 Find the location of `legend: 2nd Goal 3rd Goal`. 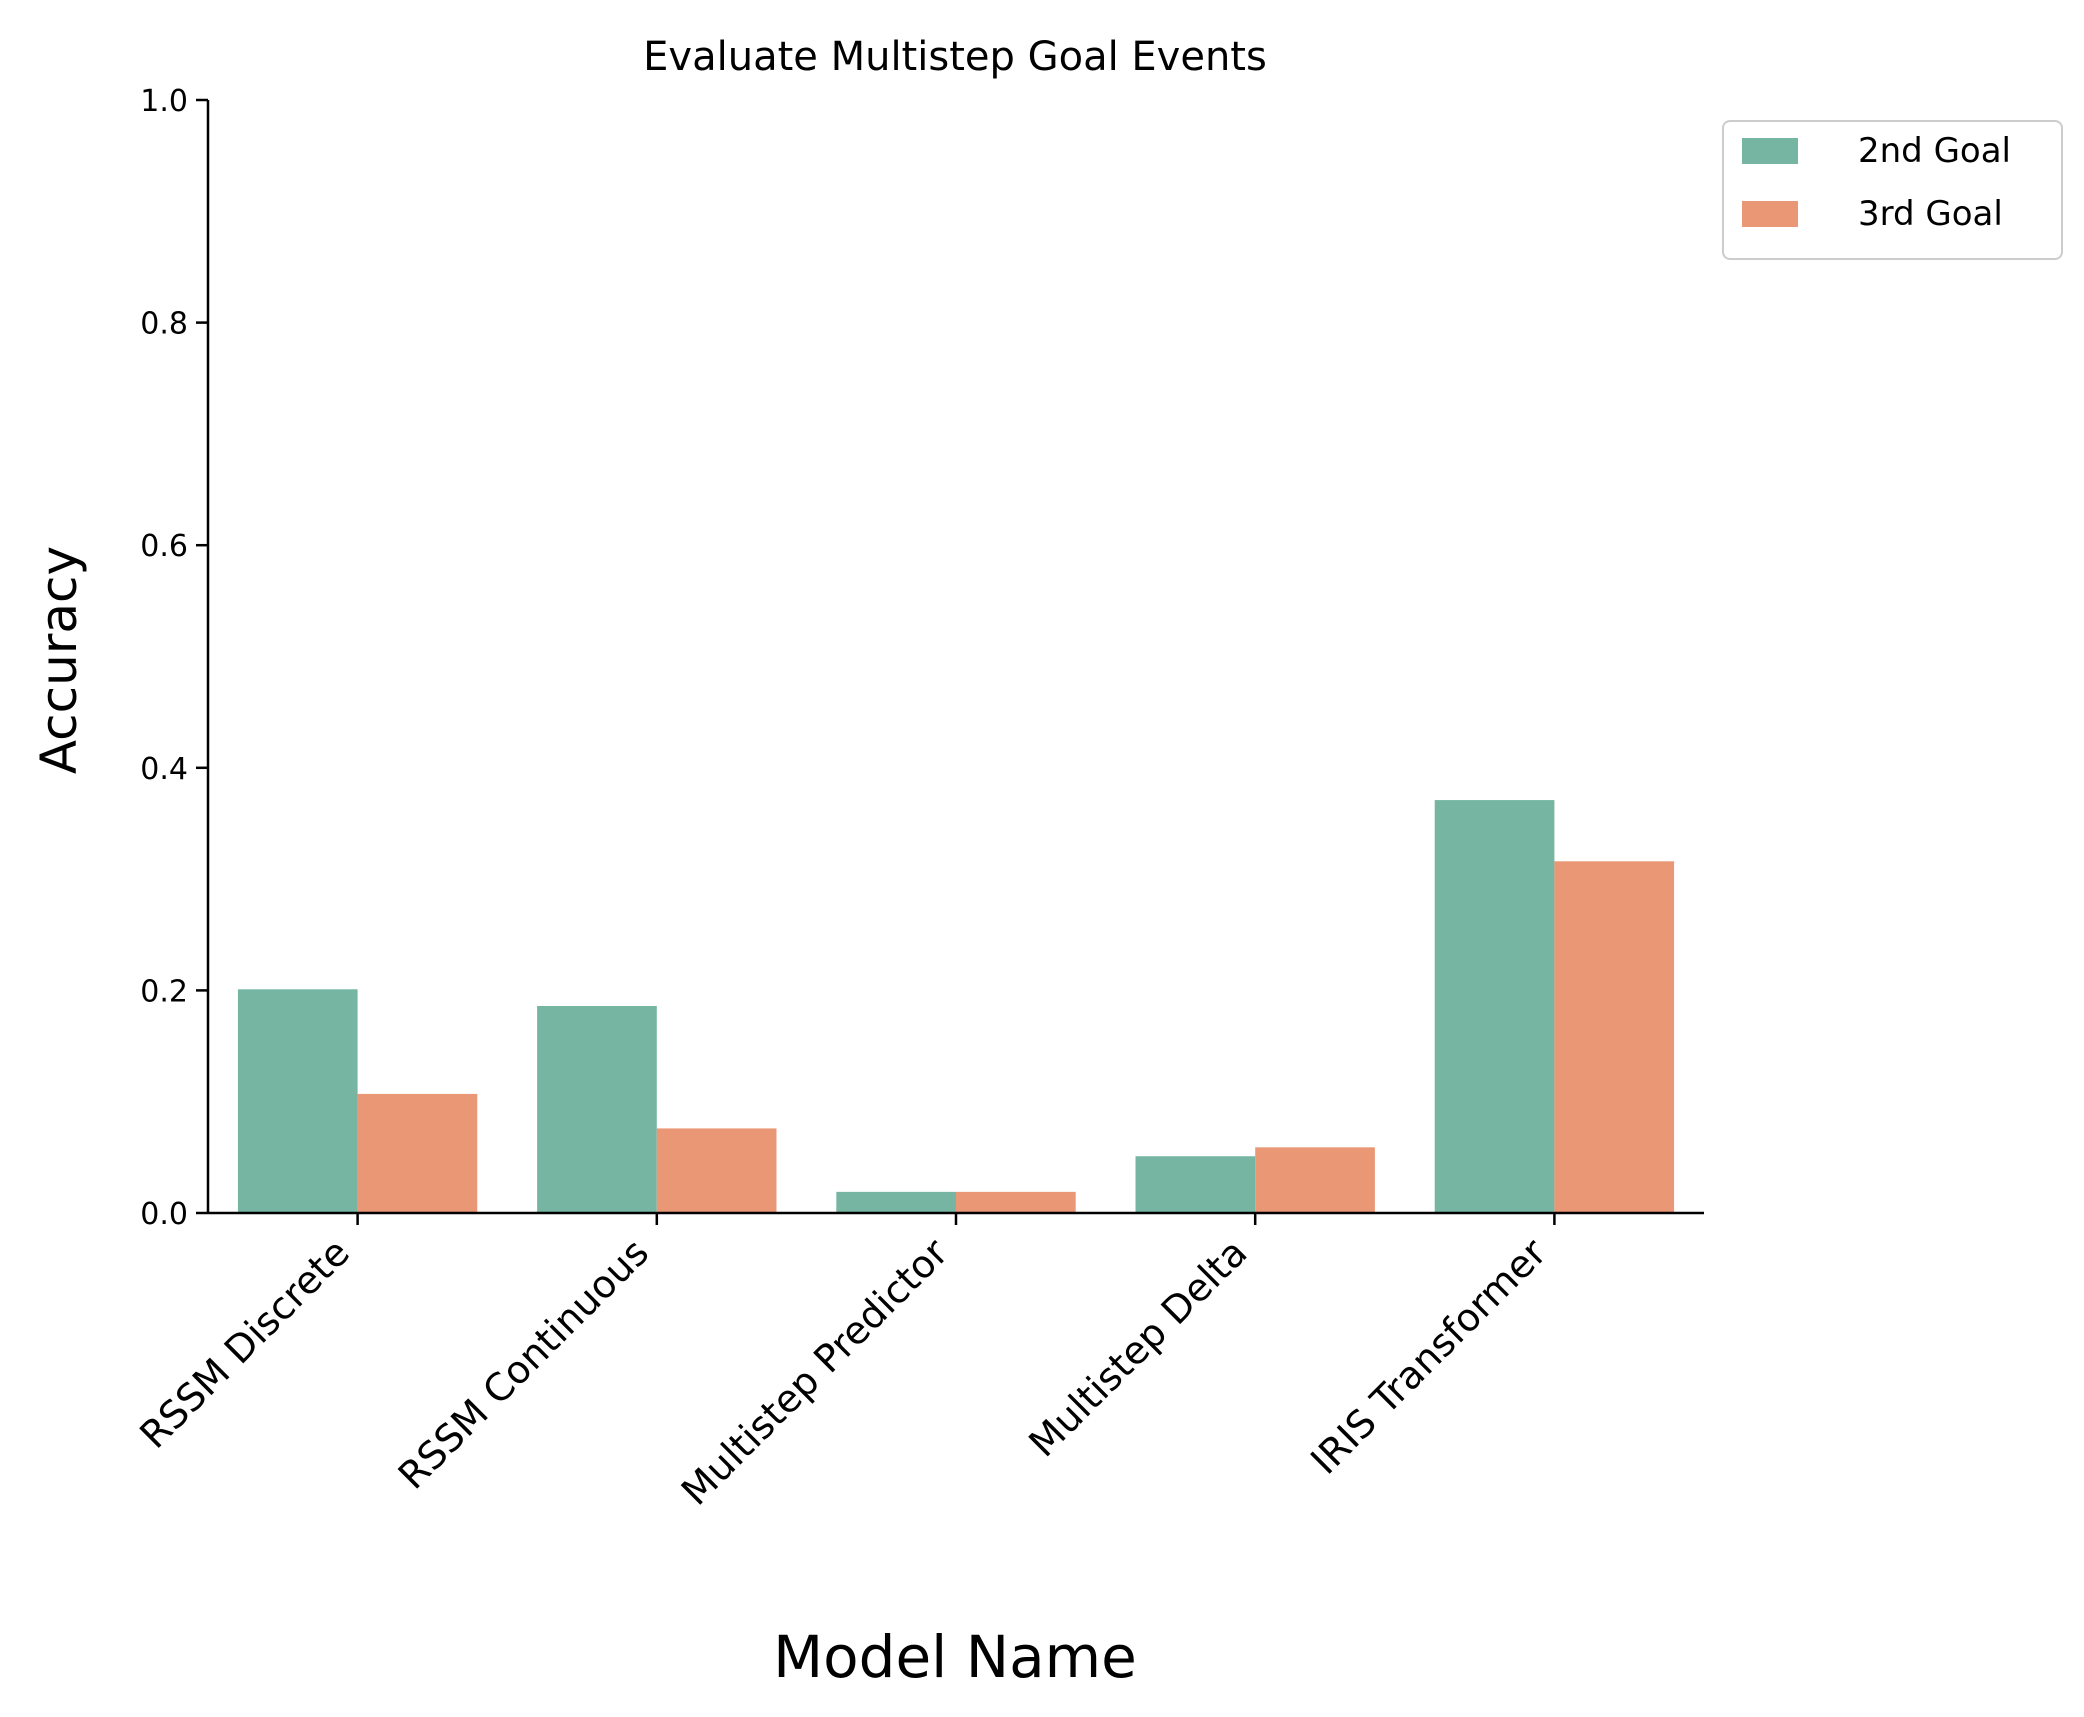

legend: 2nd Goal 3rd Goal is located at coordinates (1892, 190).